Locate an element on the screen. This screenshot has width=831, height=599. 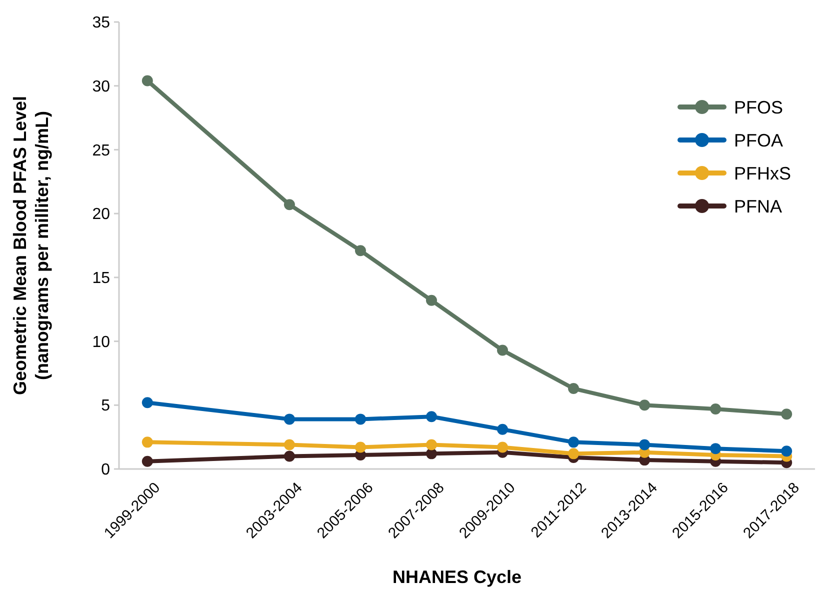
legend-label: PFOA is located at coordinates (759, 140).